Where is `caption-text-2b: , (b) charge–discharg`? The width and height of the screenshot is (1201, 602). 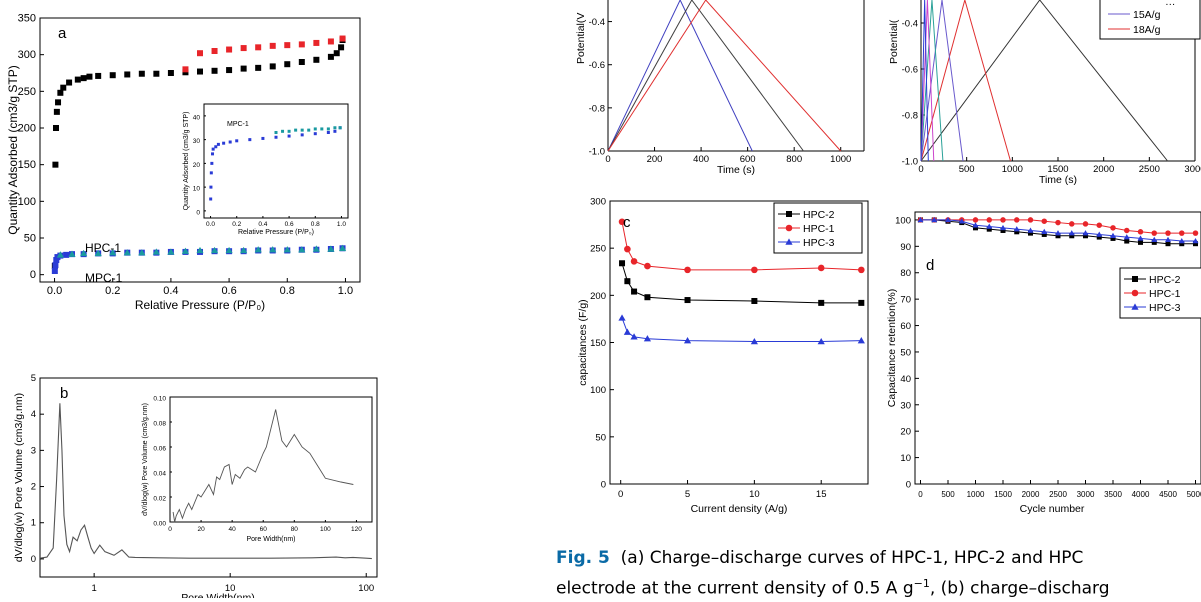 caption-text-2b: , (b) charge–discharg is located at coordinates (1019, 588).